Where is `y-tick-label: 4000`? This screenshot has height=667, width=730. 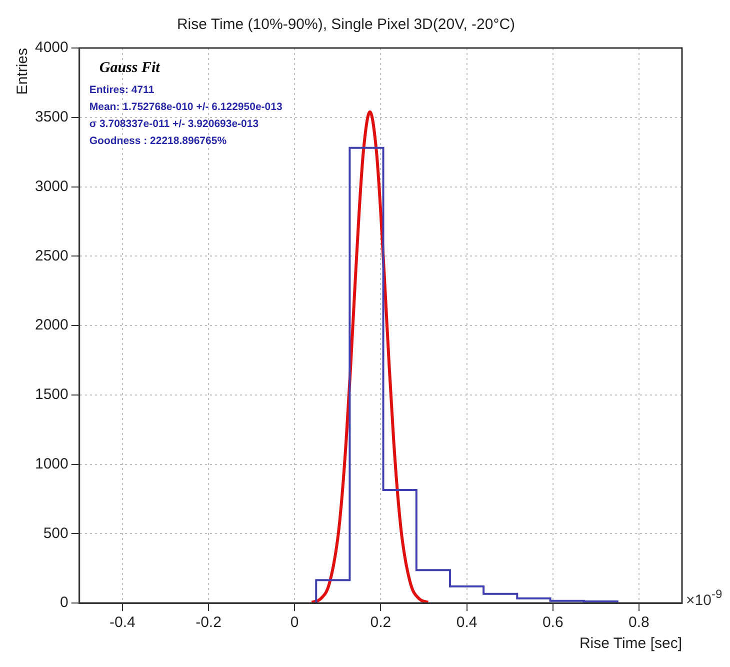 y-tick-label: 4000 is located at coordinates (51, 47).